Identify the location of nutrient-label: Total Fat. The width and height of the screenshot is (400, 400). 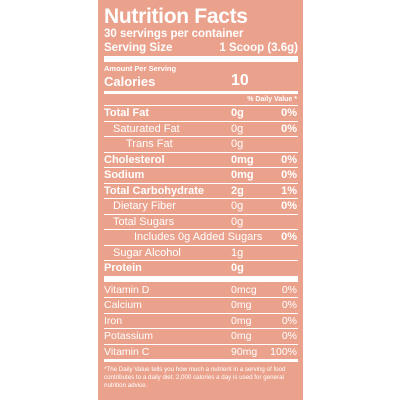
(127, 113).